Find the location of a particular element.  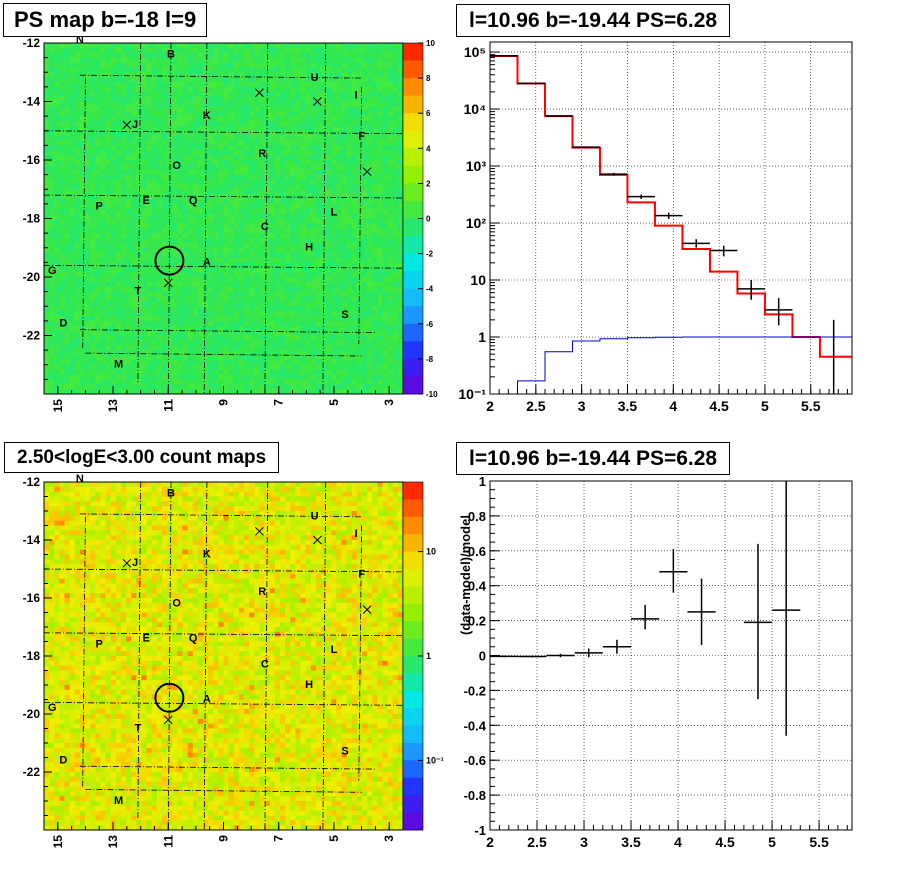

ps-map-region-label: I is located at coordinates (356, 96).